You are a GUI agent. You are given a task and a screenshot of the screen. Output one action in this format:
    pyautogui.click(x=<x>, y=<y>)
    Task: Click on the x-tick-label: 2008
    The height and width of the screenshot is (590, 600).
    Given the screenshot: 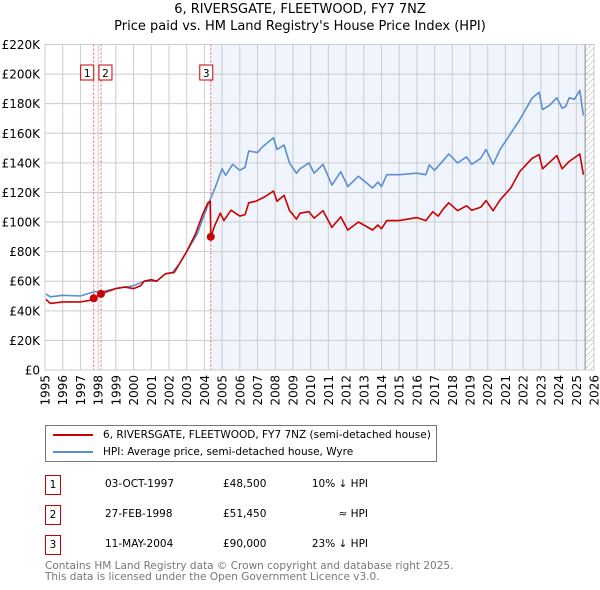 What is the action you would take?
    pyautogui.click(x=276, y=390)
    